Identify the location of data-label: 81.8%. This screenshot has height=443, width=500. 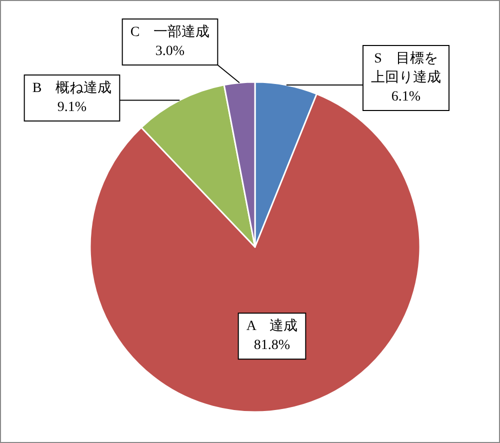
(272, 346).